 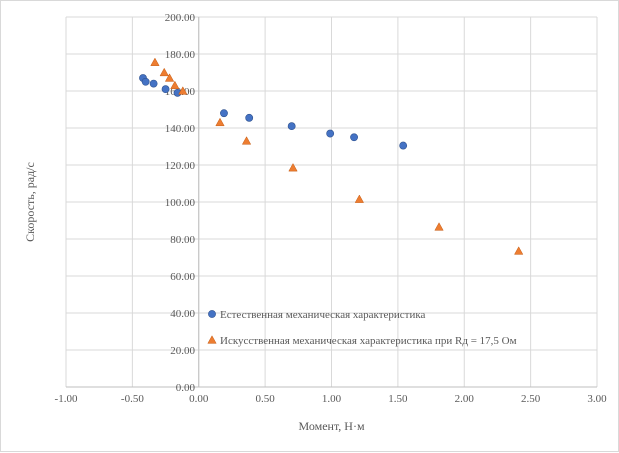 I want to click on y-tick-label: 140.00, so click(x=180, y=129).